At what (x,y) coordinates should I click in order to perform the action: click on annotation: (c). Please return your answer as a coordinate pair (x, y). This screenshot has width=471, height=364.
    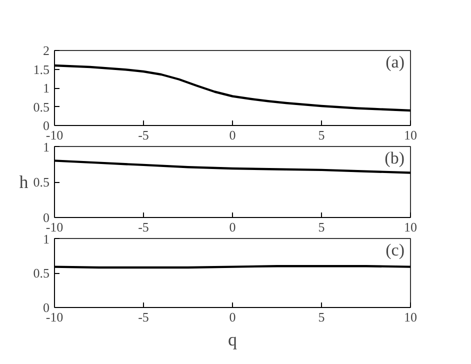
    Looking at the image, I should click on (395, 250).